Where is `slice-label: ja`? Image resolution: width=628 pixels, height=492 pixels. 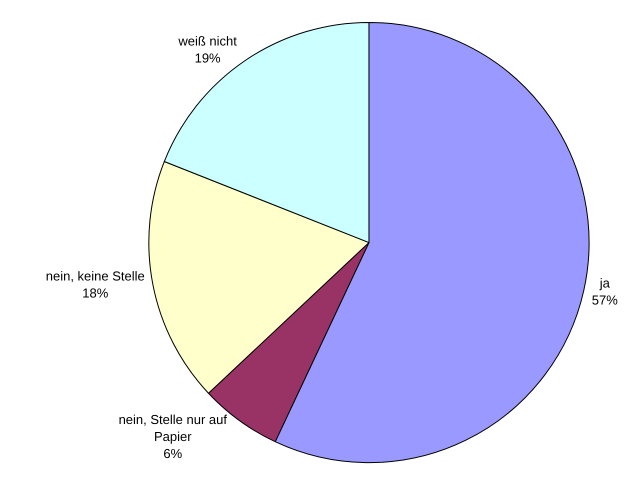 slice-label: ja is located at coordinates (604, 282).